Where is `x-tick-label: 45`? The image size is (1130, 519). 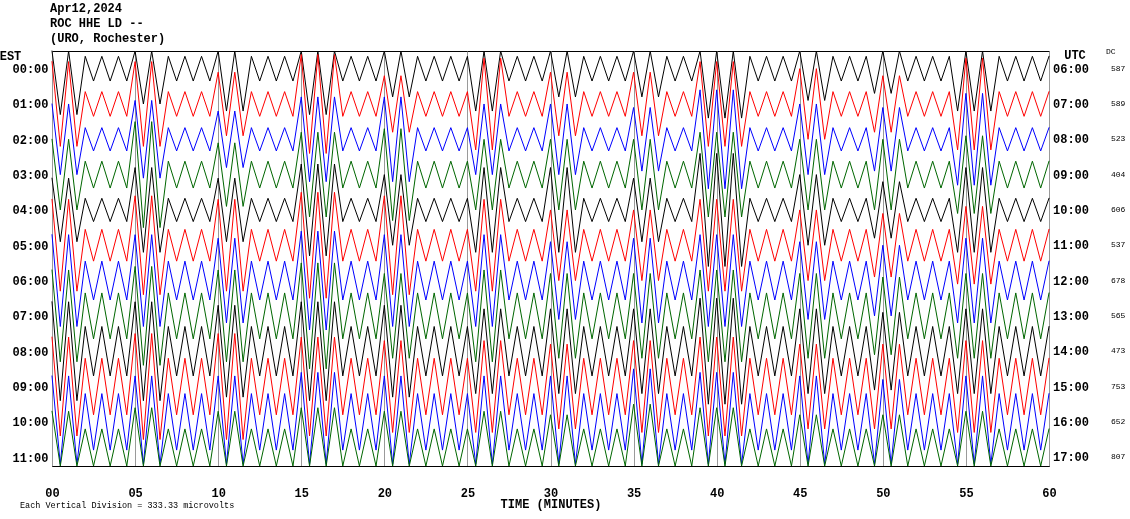 x-tick-label: 45 is located at coordinates (800, 493).